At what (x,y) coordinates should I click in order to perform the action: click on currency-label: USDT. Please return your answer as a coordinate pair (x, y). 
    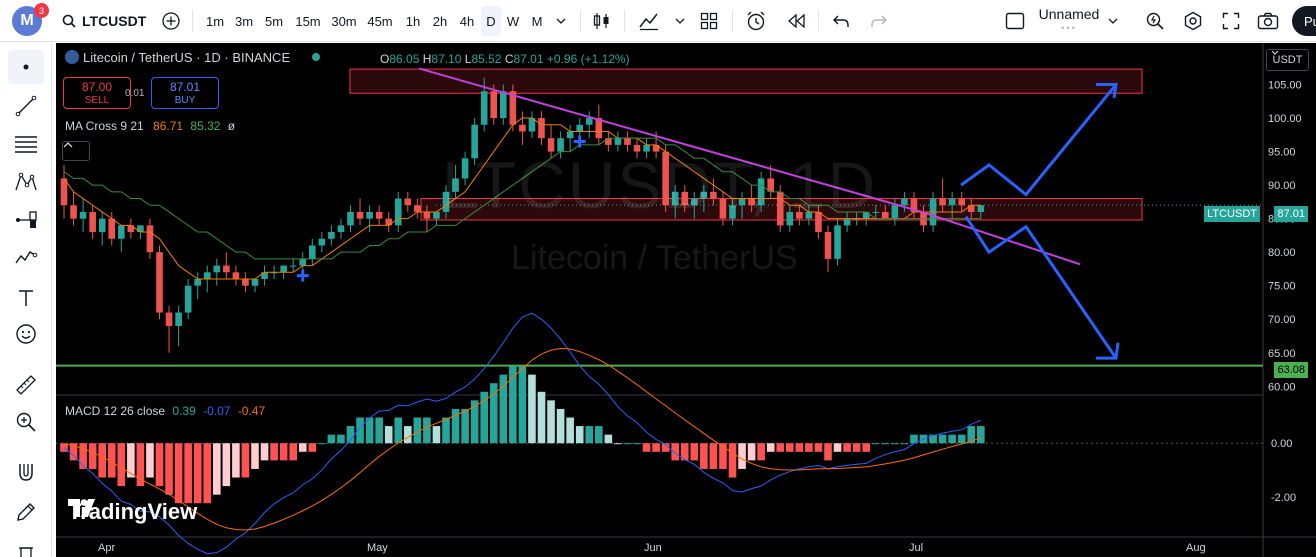
    Looking at the image, I should click on (1287, 60).